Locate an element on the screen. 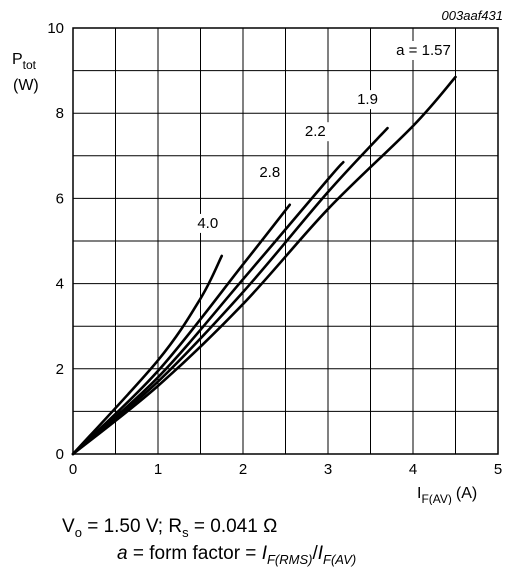 This screenshot has height=581, width=508. figure-id: 003aaf431 is located at coordinates (472, 15).